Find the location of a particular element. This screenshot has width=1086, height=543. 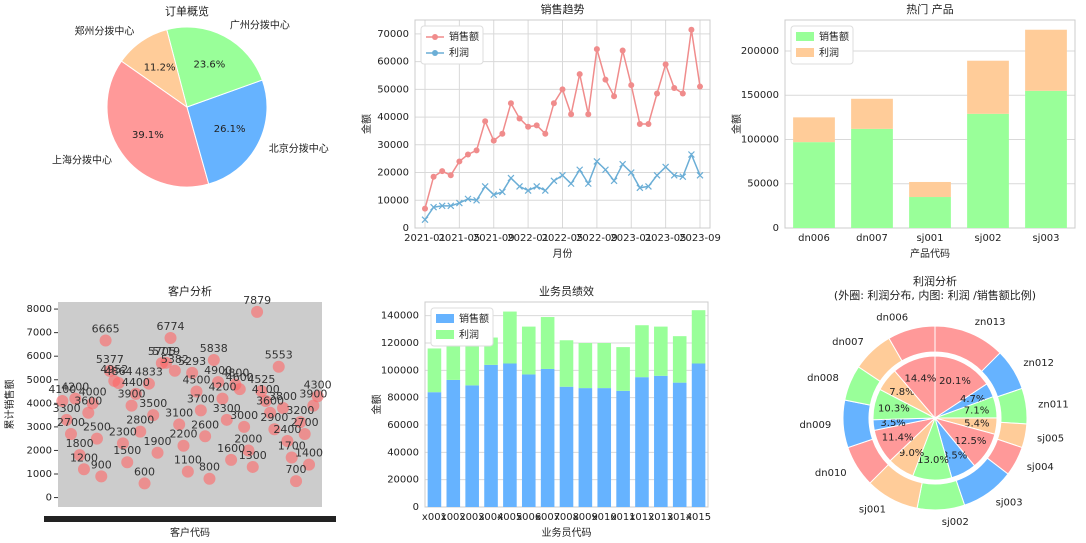

y-tick-label: 8000 is located at coordinates (39, 309).